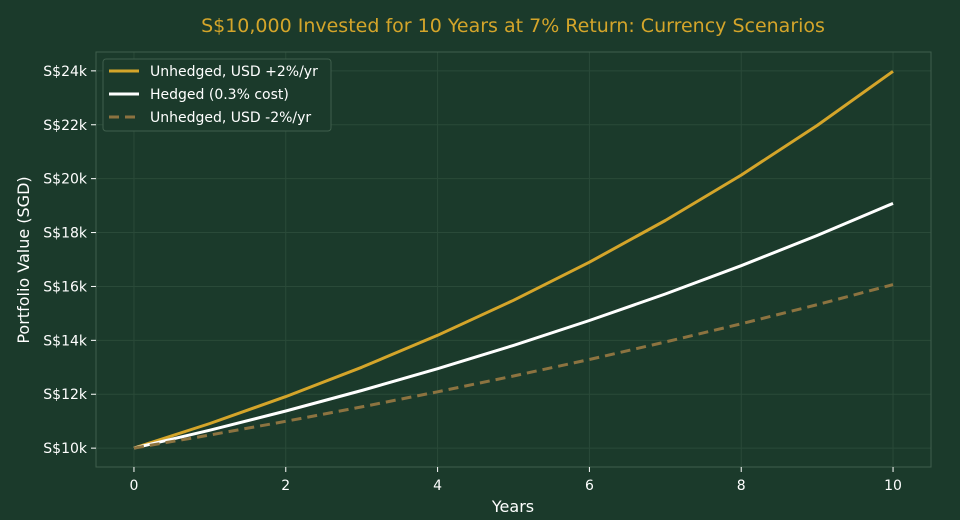 The height and width of the screenshot is (520, 960). Describe the element at coordinates (65, 341) in the screenshot. I see `y-tick-label: S$14k` at that location.